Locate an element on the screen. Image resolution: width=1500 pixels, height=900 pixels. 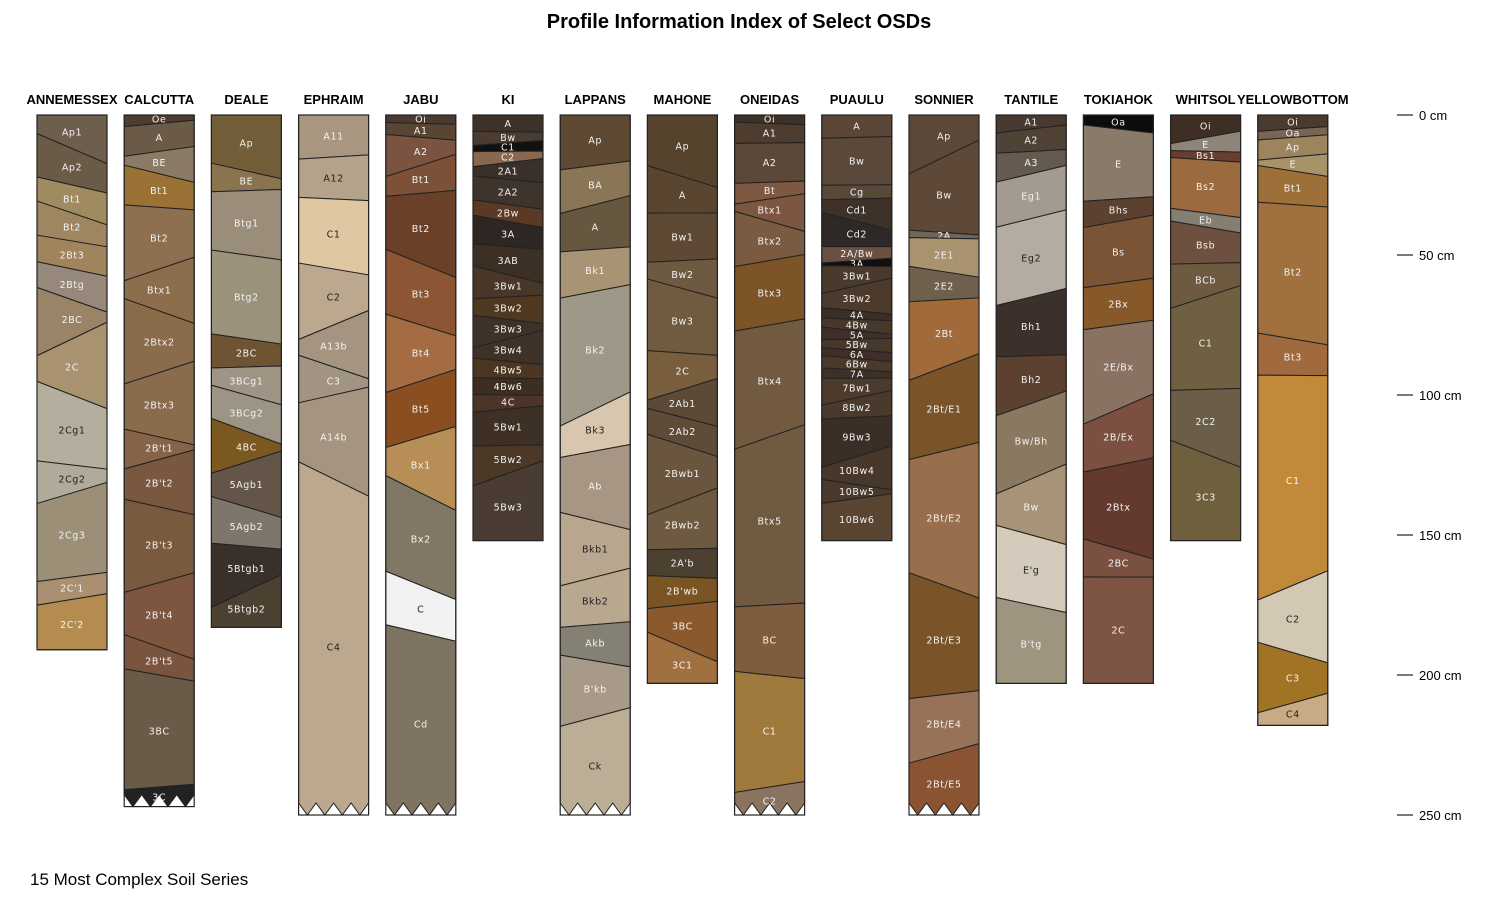
horizon-label: 2E1 is located at coordinates (944, 256).